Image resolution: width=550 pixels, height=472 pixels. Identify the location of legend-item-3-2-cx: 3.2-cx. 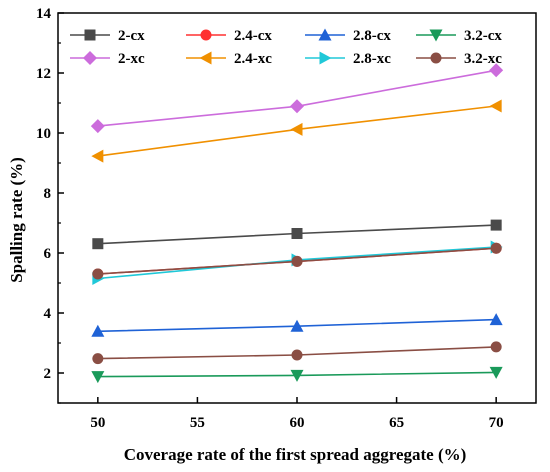
(459, 36).